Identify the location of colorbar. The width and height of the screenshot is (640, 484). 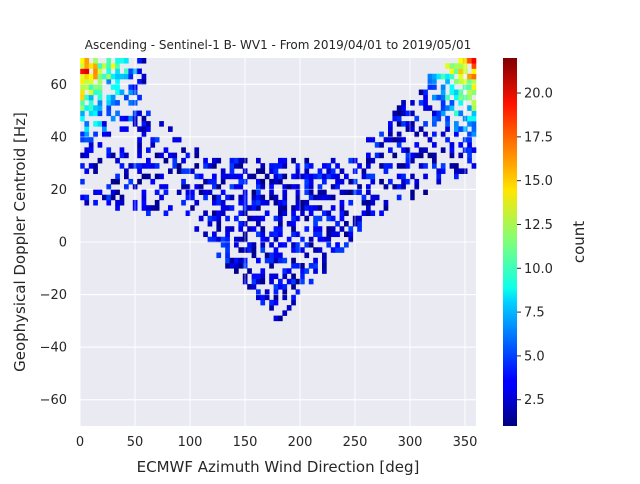
(510, 242).